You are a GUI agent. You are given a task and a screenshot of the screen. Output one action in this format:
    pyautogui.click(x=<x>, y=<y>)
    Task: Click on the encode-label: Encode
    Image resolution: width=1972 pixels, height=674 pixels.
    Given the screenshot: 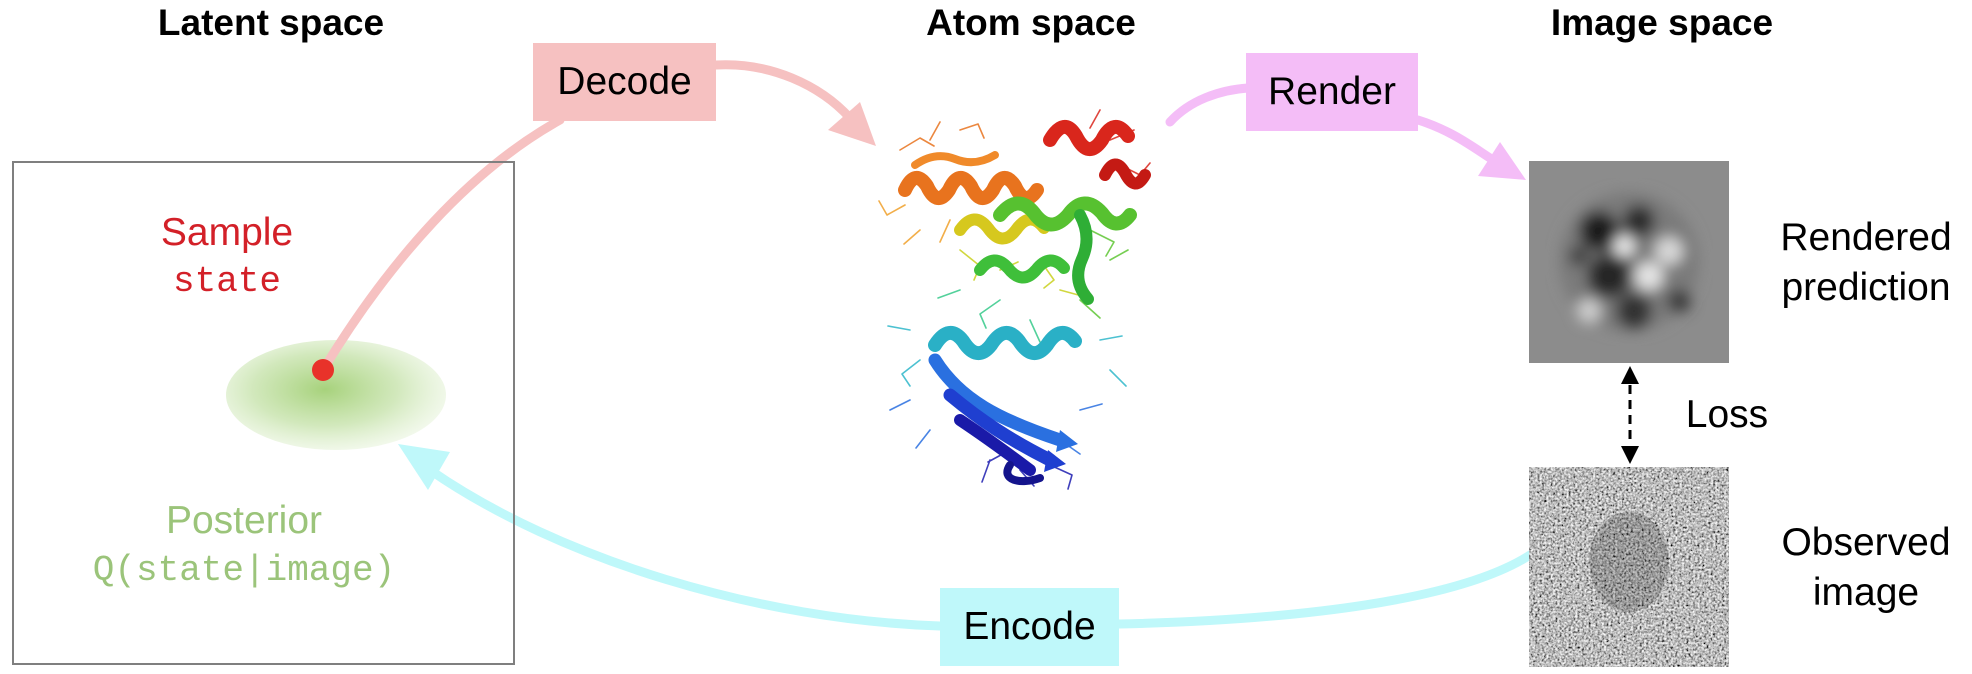 What is the action you would take?
    pyautogui.click(x=1029, y=627)
    